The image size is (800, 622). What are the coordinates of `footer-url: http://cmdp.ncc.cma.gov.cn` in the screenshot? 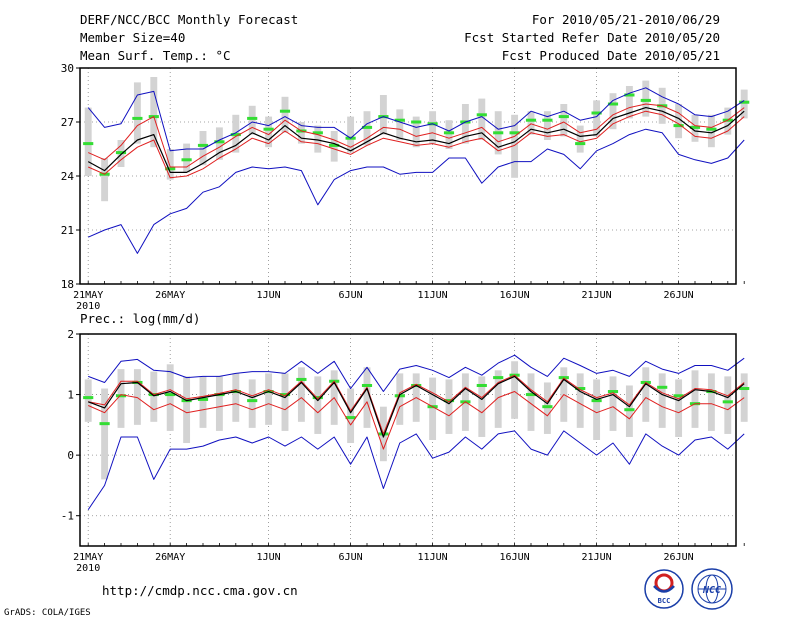 It's located at (200, 590).